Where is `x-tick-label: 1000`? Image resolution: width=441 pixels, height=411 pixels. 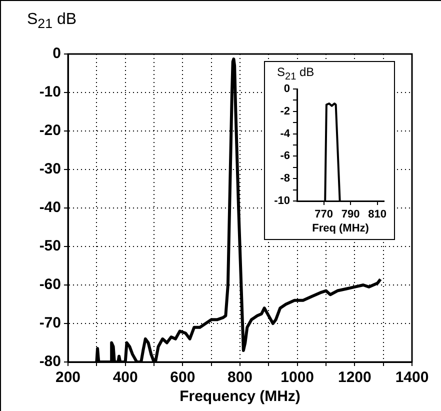
x-tick-label: 1000 is located at coordinates (297, 377).